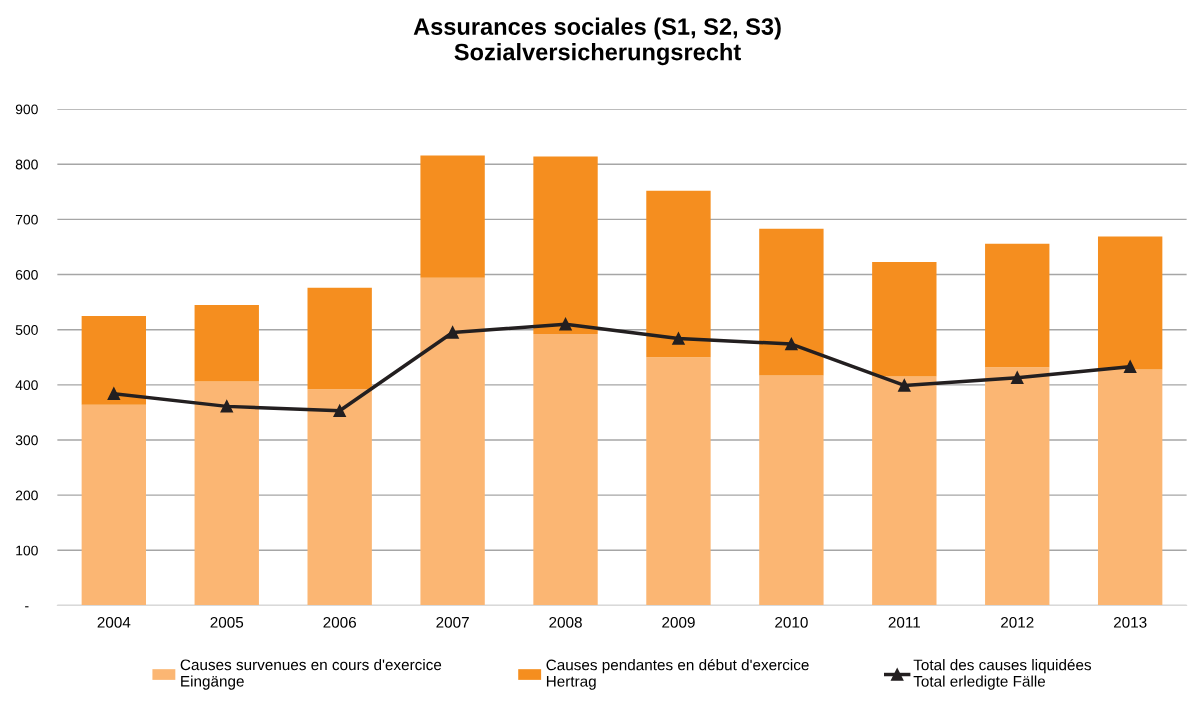  Describe the element at coordinates (1002, 674) in the screenshot. I see `legend-label: Total des causes liquidées Total erledigte Fälle` at that location.